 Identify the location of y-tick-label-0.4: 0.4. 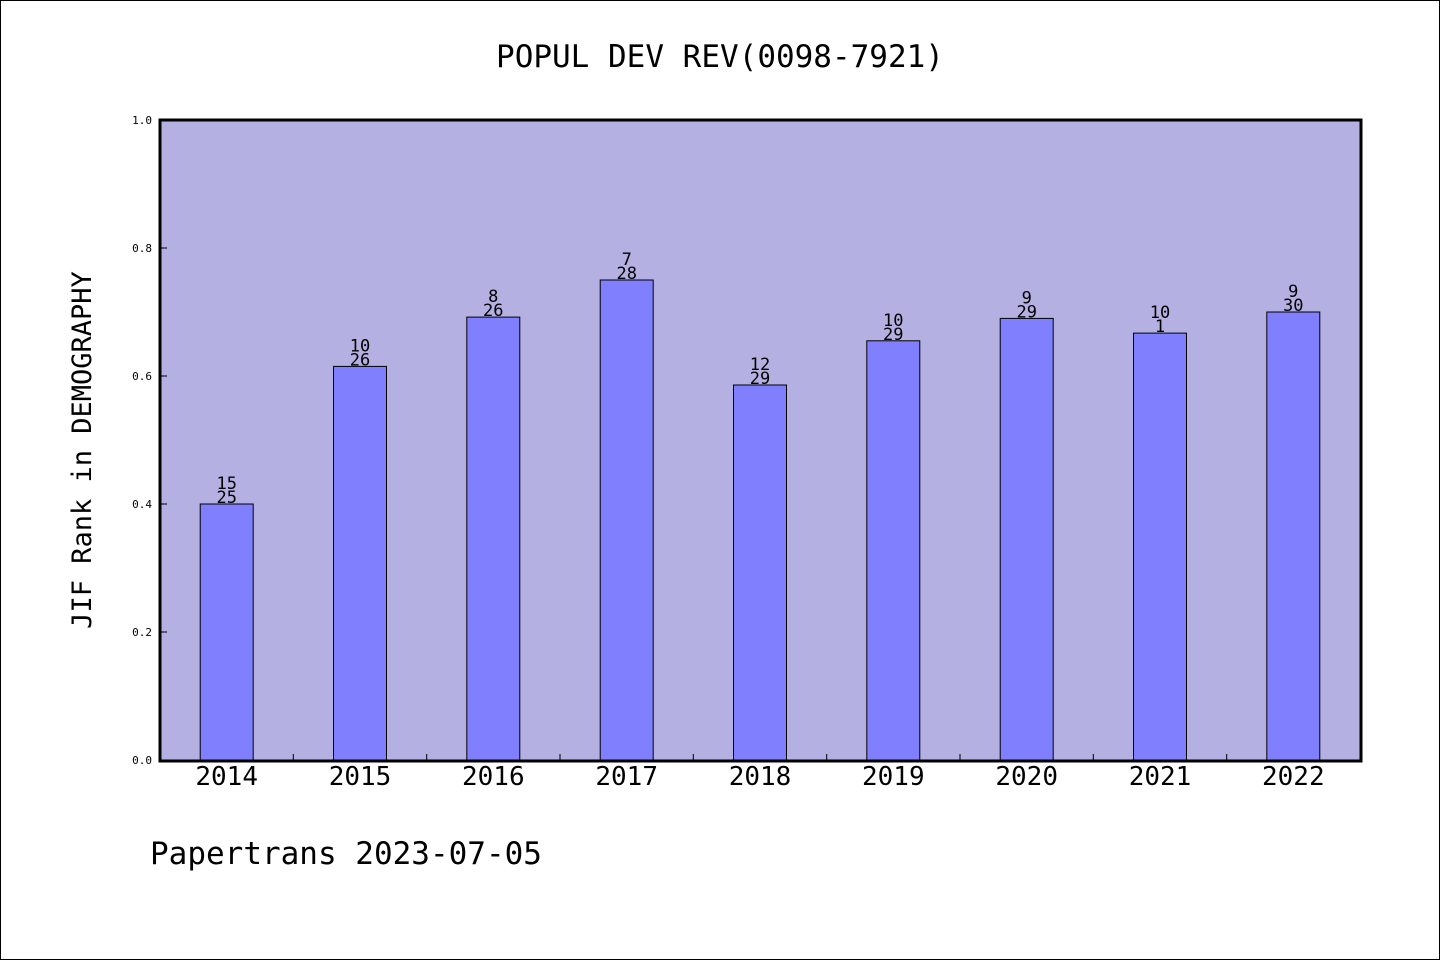
(142, 504).